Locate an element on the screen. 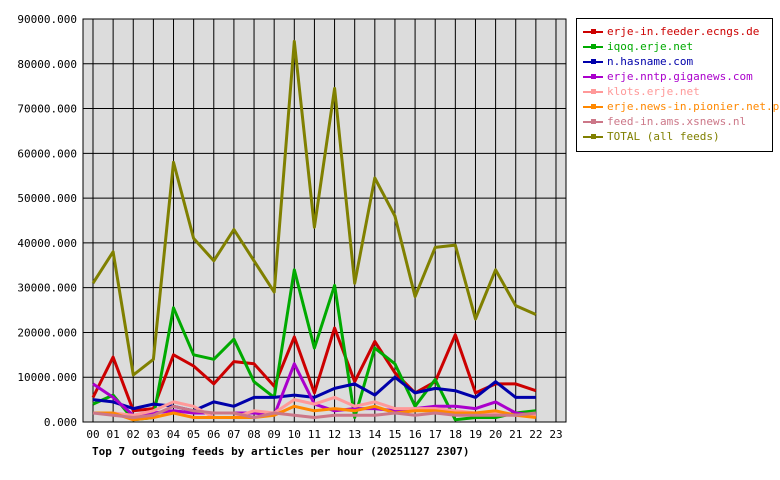  y-tick-label: 30000.000 is located at coordinates (47, 288).